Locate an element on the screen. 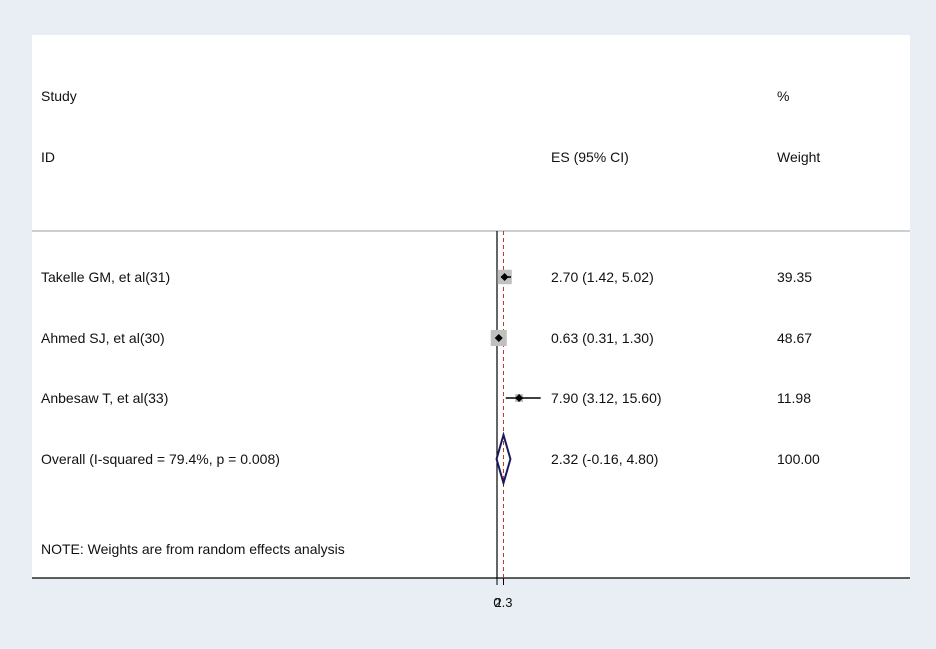 The height and width of the screenshot is (649, 936). header-percent: % is located at coordinates (783, 96).